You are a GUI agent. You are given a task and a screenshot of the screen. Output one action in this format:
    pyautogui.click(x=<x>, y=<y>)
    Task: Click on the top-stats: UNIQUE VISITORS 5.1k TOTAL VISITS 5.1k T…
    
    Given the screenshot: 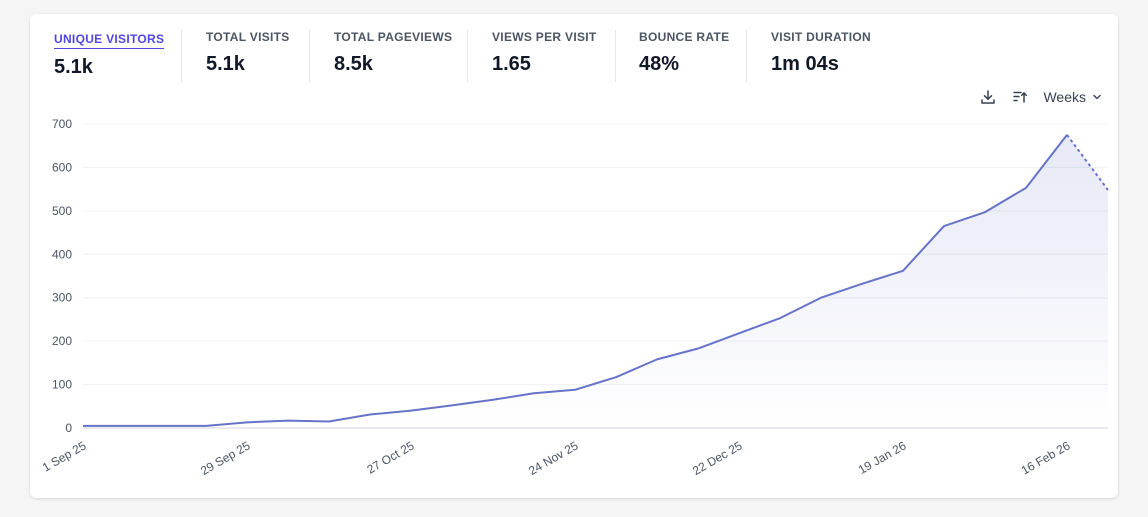 What is the action you would take?
    pyautogui.click(x=574, y=54)
    